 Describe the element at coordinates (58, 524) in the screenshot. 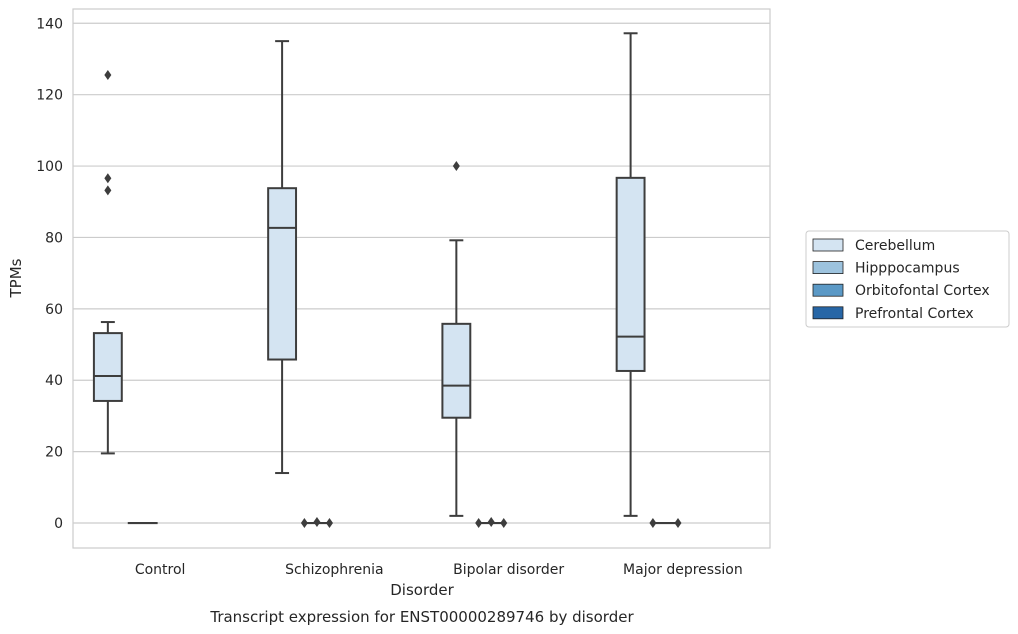

I see `y-tick-label: 0` at that location.